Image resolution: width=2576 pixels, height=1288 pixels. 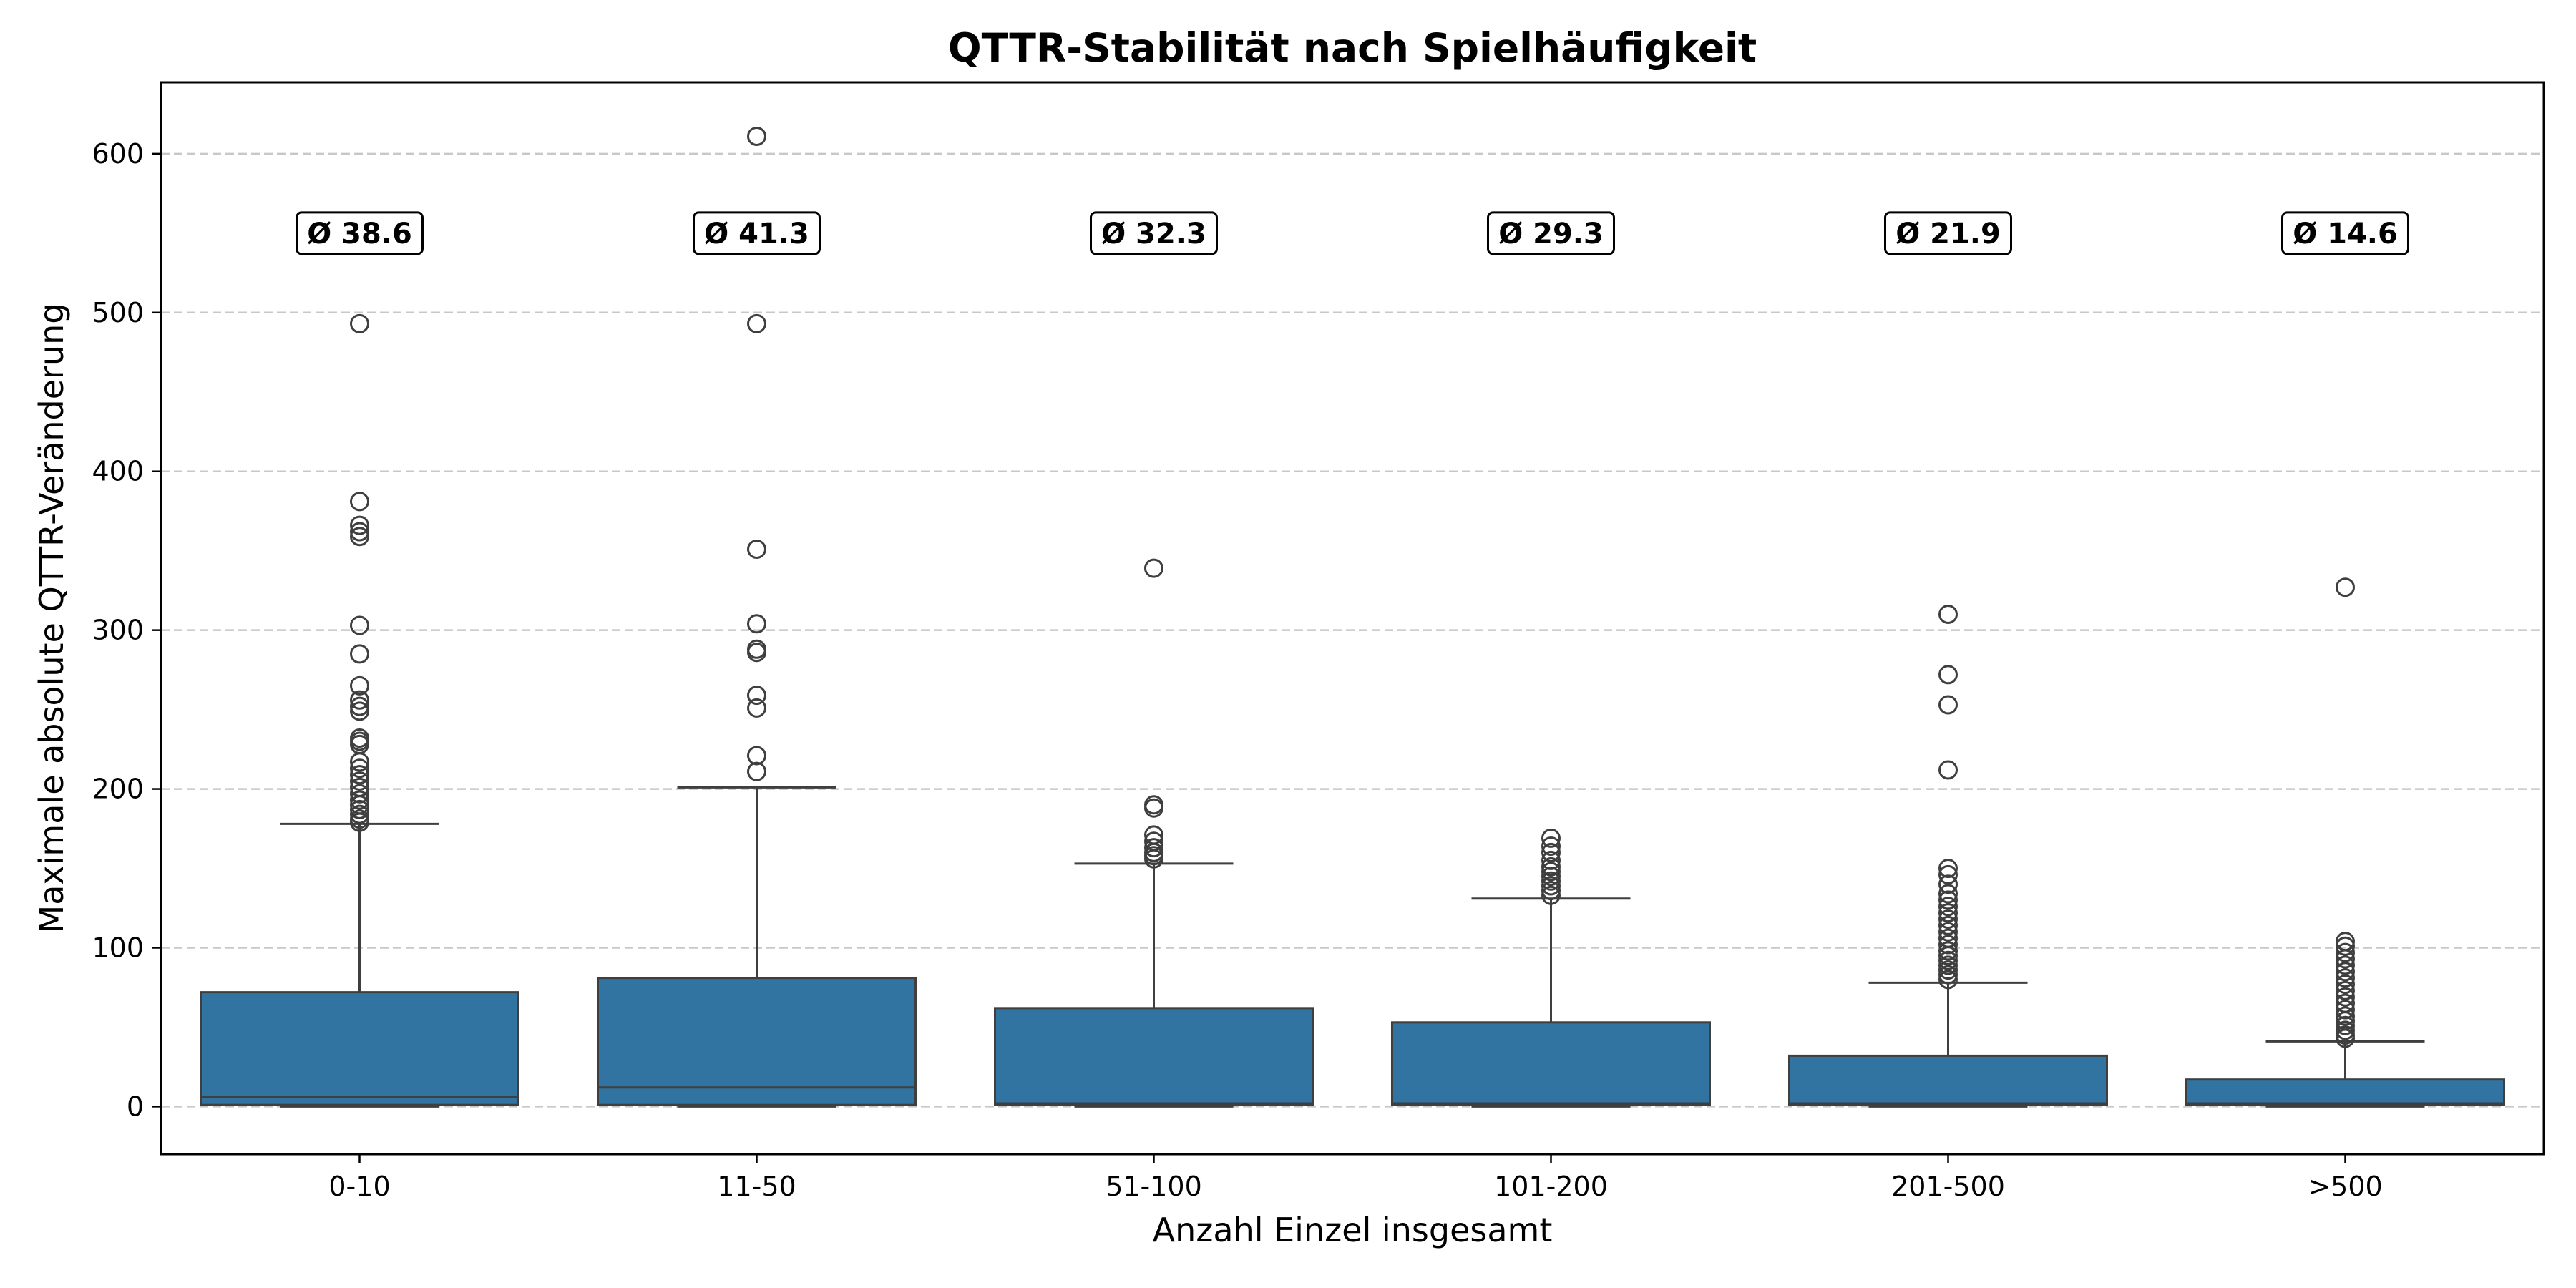 What do you see at coordinates (118, 154) in the screenshot?
I see `y-tick-label: 600` at bounding box center [118, 154].